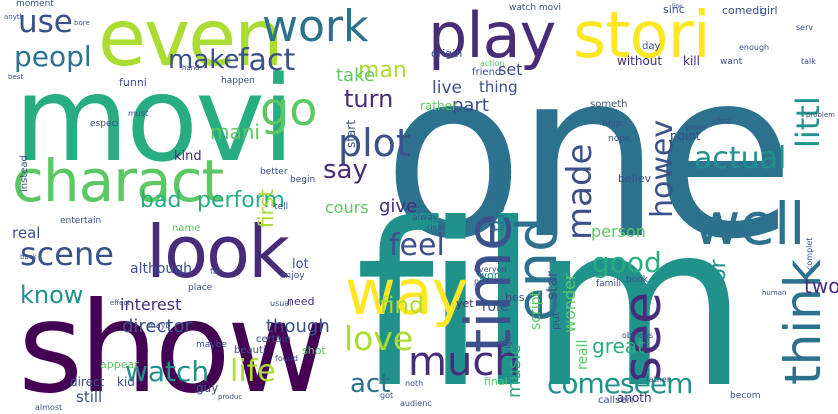 Image resolution: width=838 pixels, height=414 pixels. What do you see at coordinates (292, 276) in the screenshot?
I see `word: enjoy` at bounding box center [292, 276].